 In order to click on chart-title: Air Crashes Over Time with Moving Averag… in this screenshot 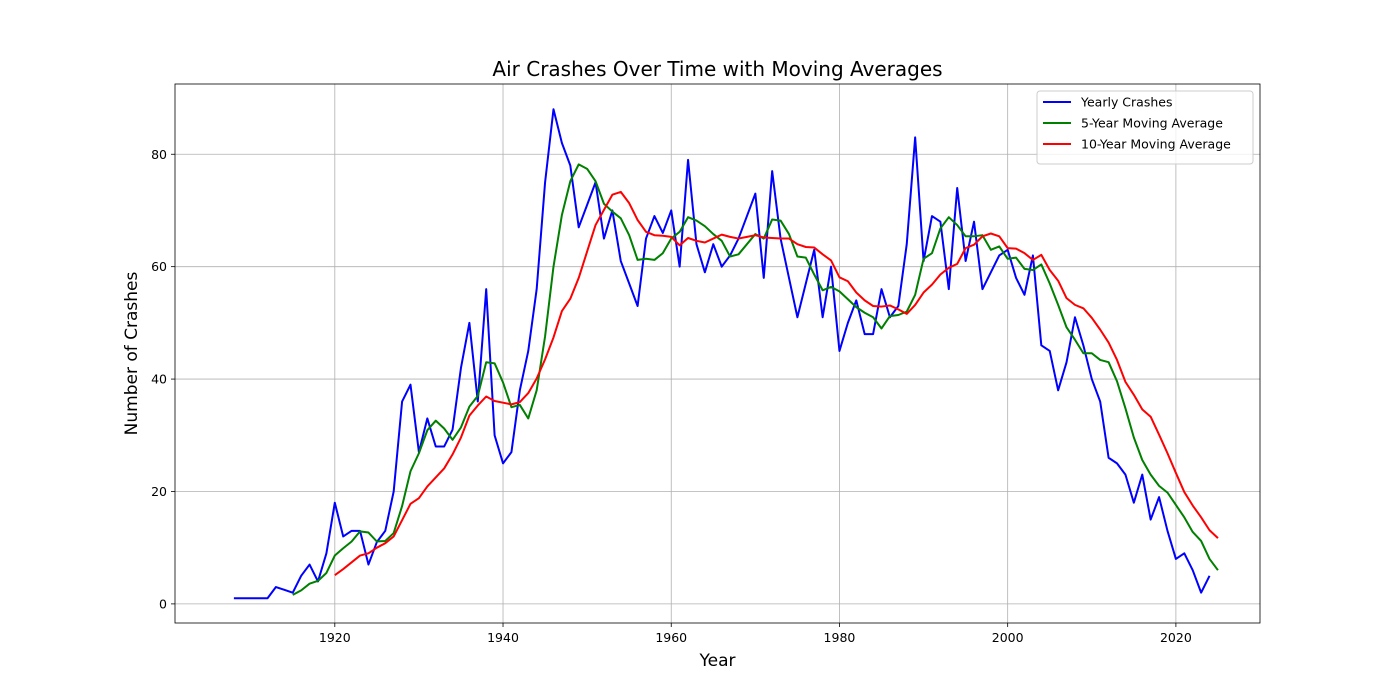, I will do `click(717, 69)`.